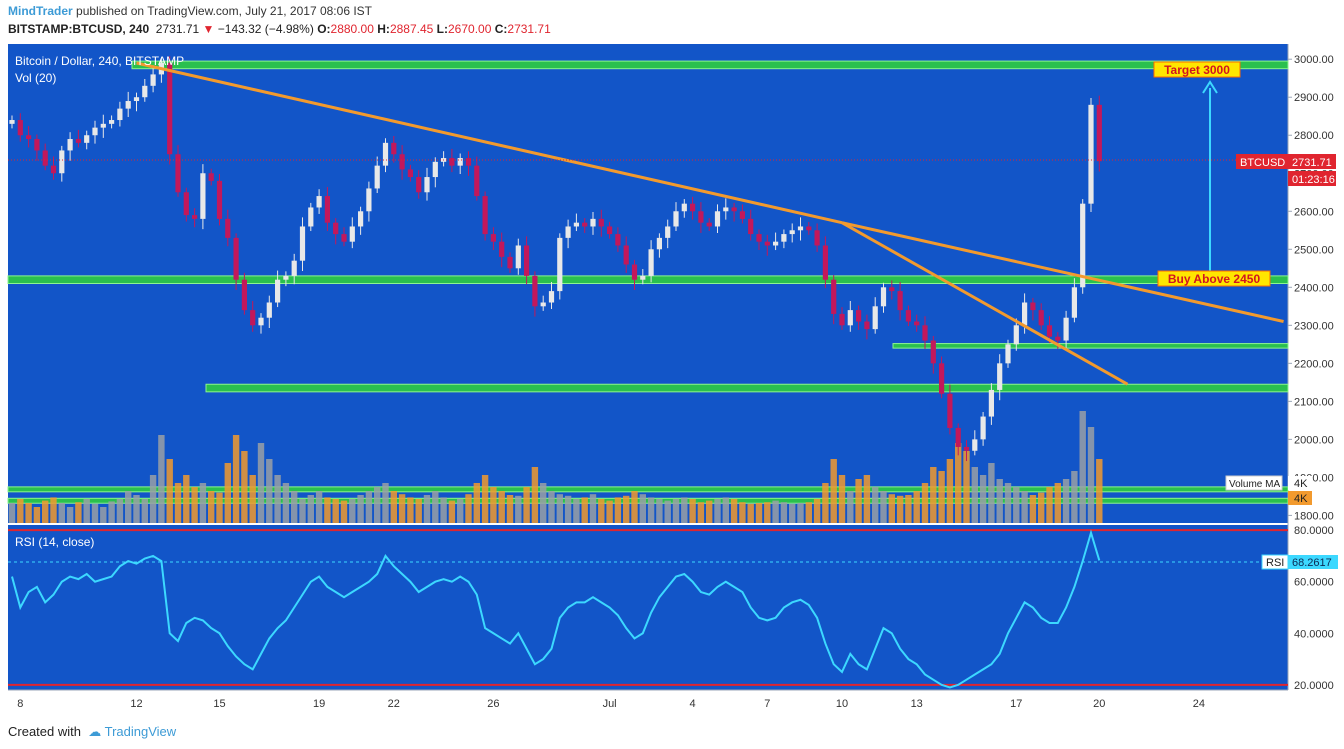  What do you see at coordinates (1016, 704) in the screenshot?
I see `time-tick-label: 17` at bounding box center [1016, 704].